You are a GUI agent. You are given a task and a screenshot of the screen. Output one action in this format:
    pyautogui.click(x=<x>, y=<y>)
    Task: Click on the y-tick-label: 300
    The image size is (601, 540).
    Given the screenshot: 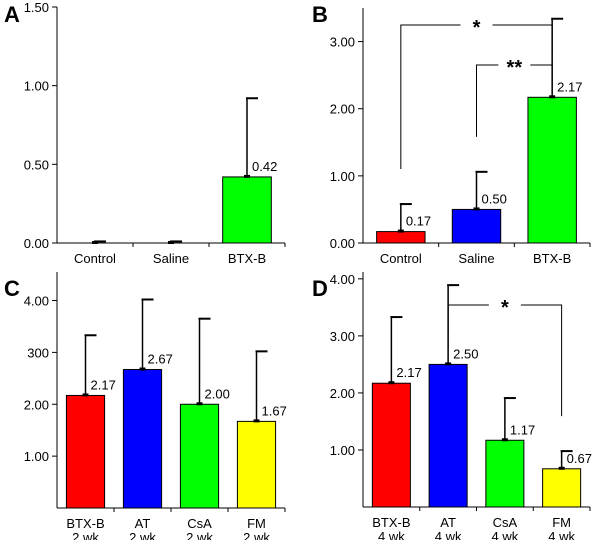 What is the action you would take?
    pyautogui.click(x=38, y=352)
    